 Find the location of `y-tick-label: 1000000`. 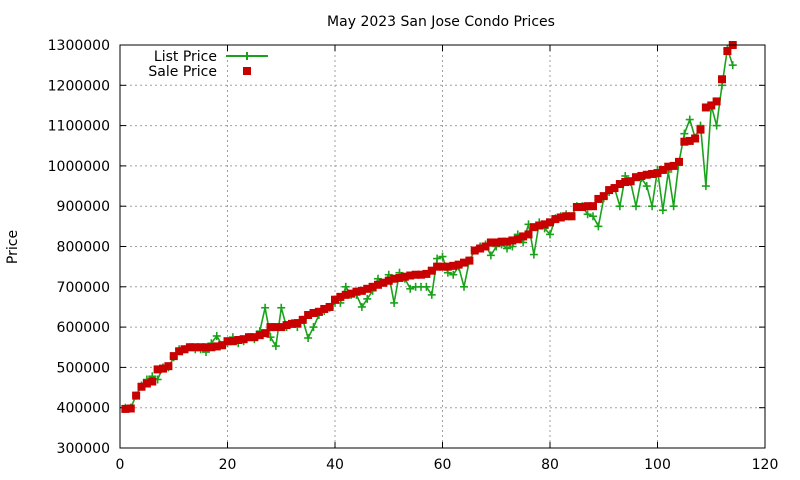

y-tick-label: 1000000 is located at coordinates (79, 167).